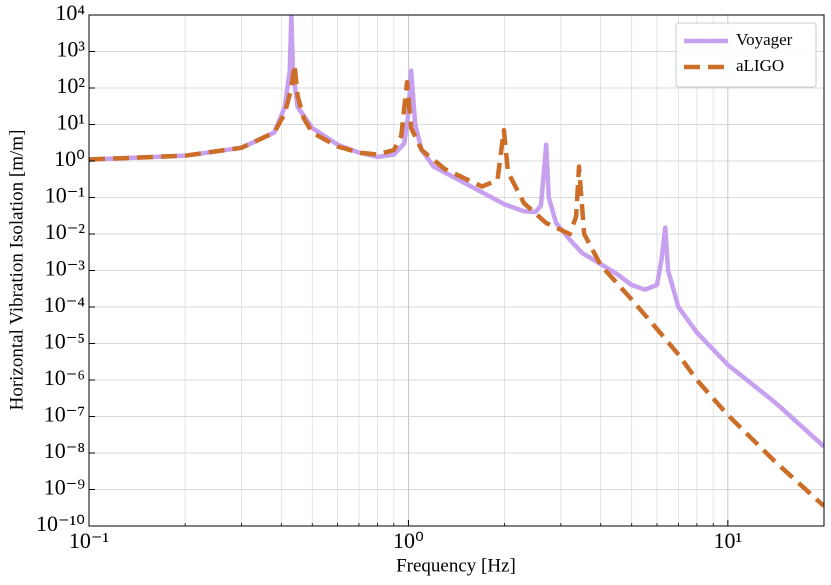 Image resolution: width=831 pixels, height=585 pixels. Describe the element at coordinates (70, 85) in the screenshot. I see `y-tick-label: 10²` at that location.